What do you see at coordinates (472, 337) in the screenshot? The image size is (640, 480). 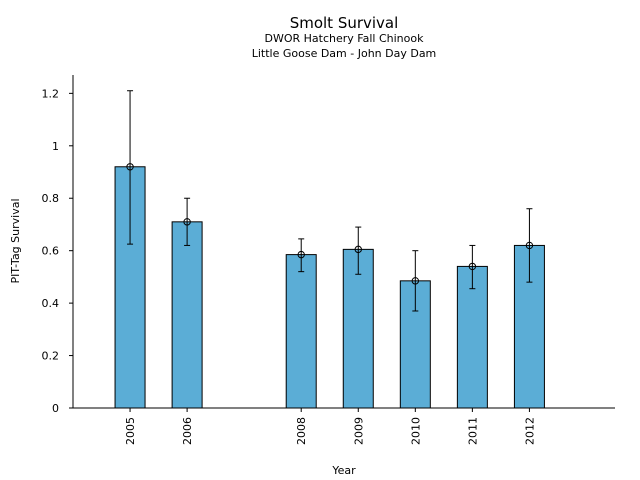 I see `bar-2011` at bounding box center [472, 337].